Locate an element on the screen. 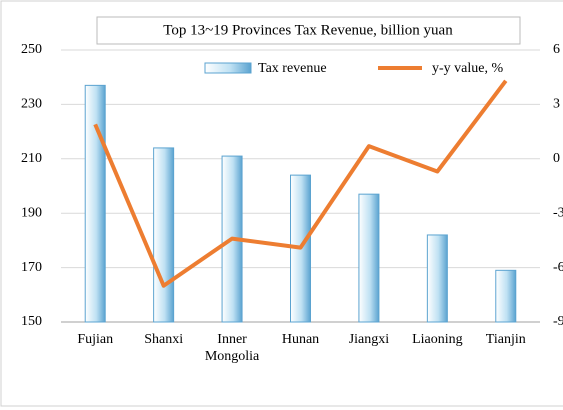 The height and width of the screenshot is (410, 563). y2-tick-label: 6 is located at coordinates (556, 49).